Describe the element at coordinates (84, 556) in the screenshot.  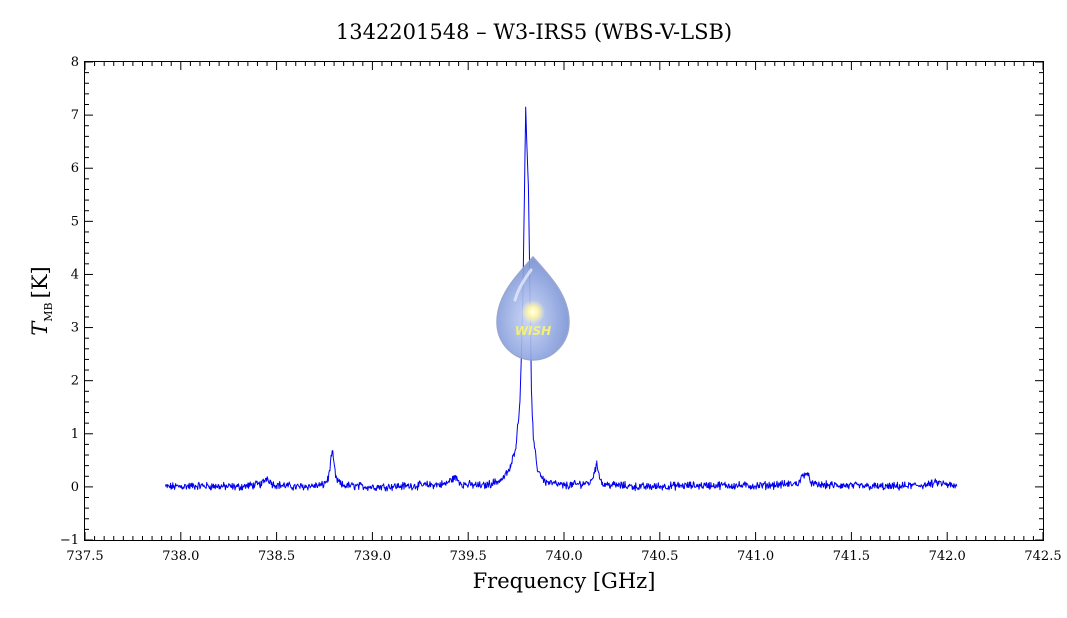
I see `x-tick-label: 737.5` at that location.